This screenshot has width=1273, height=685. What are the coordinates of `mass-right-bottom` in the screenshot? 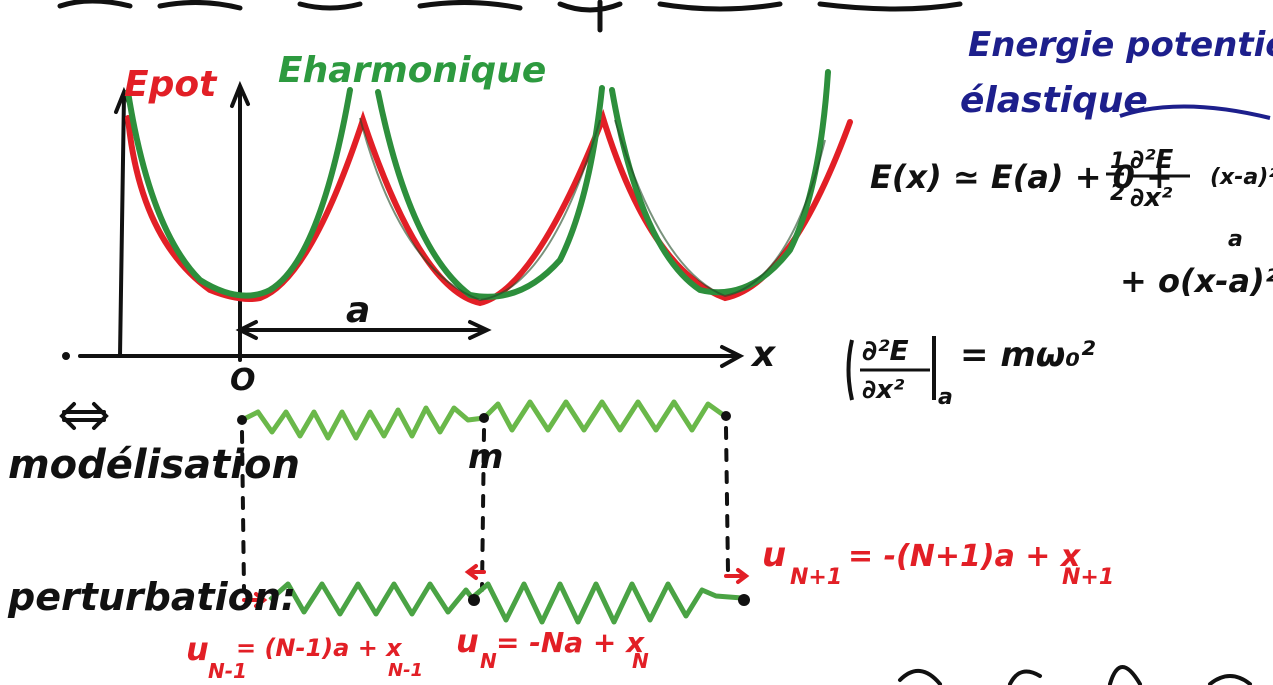 It's located at (744, 600).